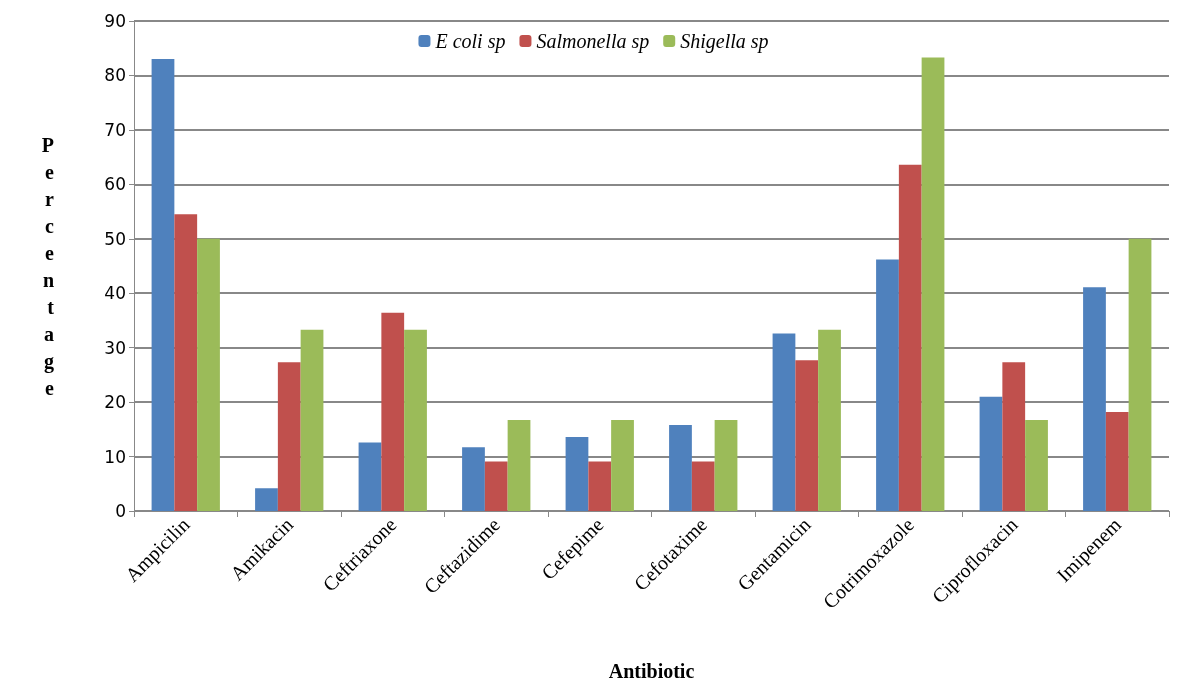 The width and height of the screenshot is (1187, 686). Describe the element at coordinates (115, 456) in the screenshot. I see `y-tick-label: 10` at that location.